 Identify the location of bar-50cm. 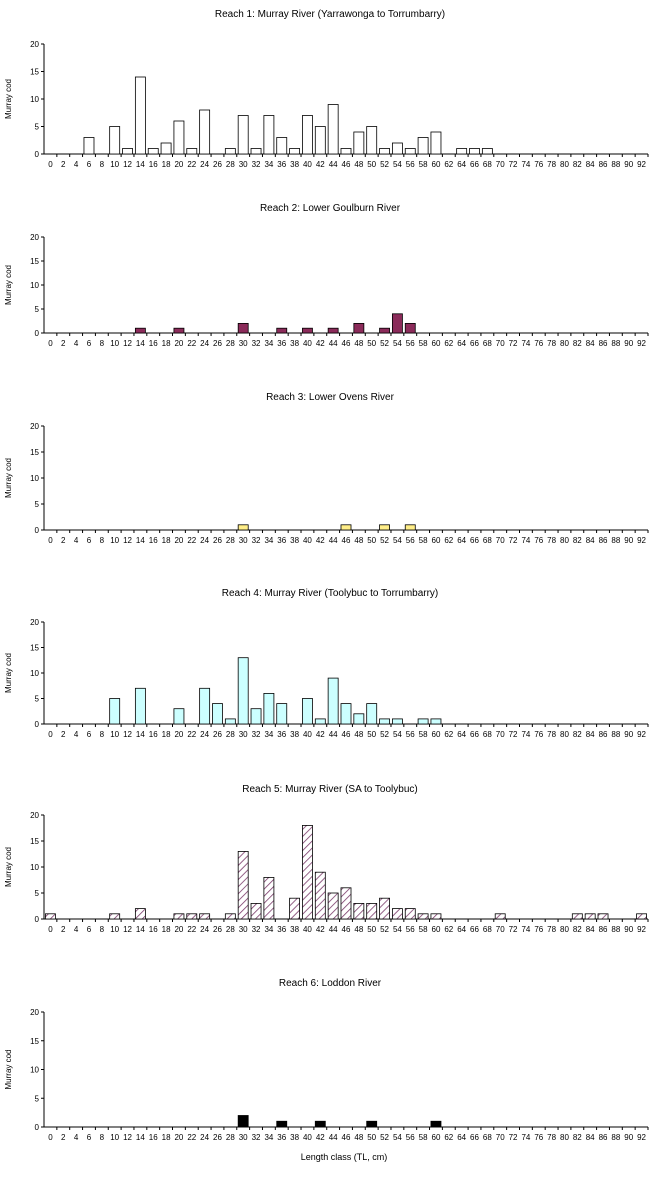
(372, 1124).